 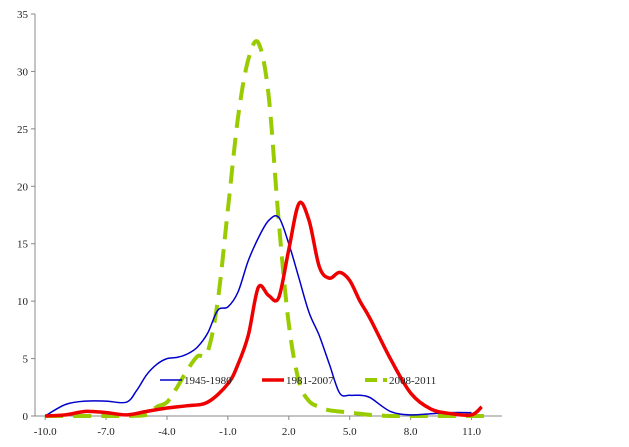 I want to click on x-tick-label: -1.0, so click(x=228, y=432).